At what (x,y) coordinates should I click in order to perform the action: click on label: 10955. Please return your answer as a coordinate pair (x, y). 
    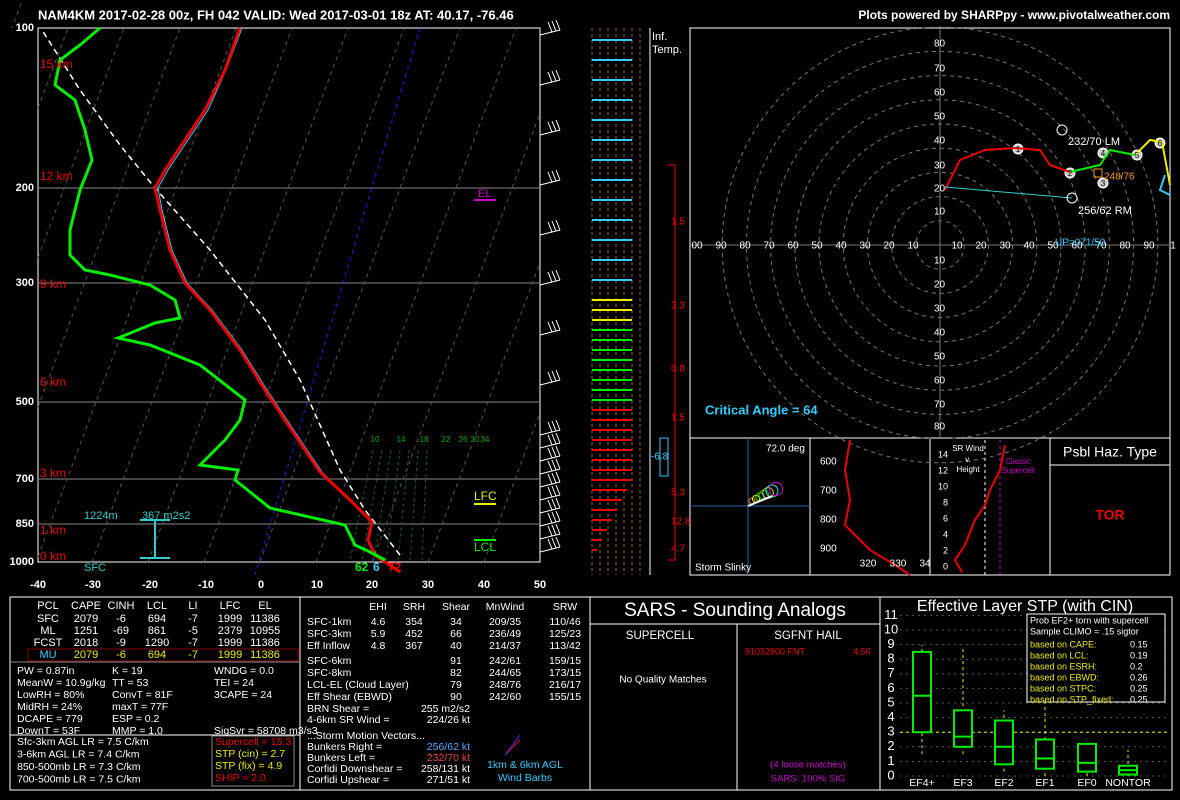
    Looking at the image, I should click on (265, 631).